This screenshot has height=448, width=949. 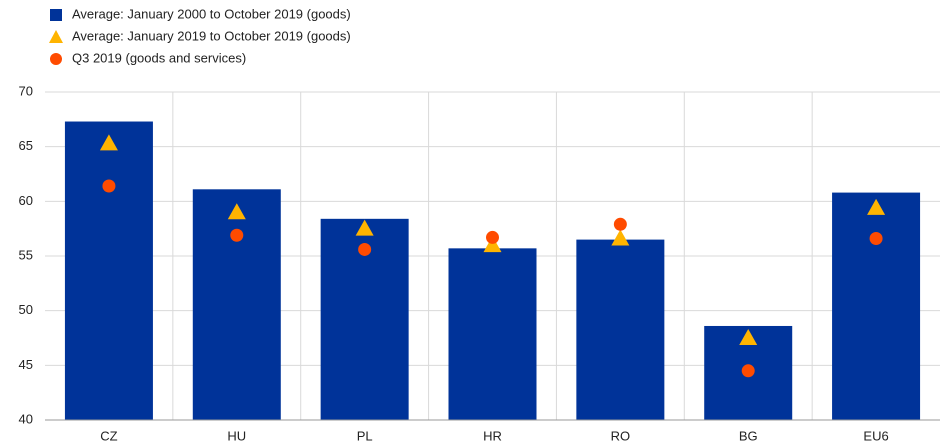 What do you see at coordinates (26, 200) in the screenshot?
I see `y-tick-label: 60` at bounding box center [26, 200].